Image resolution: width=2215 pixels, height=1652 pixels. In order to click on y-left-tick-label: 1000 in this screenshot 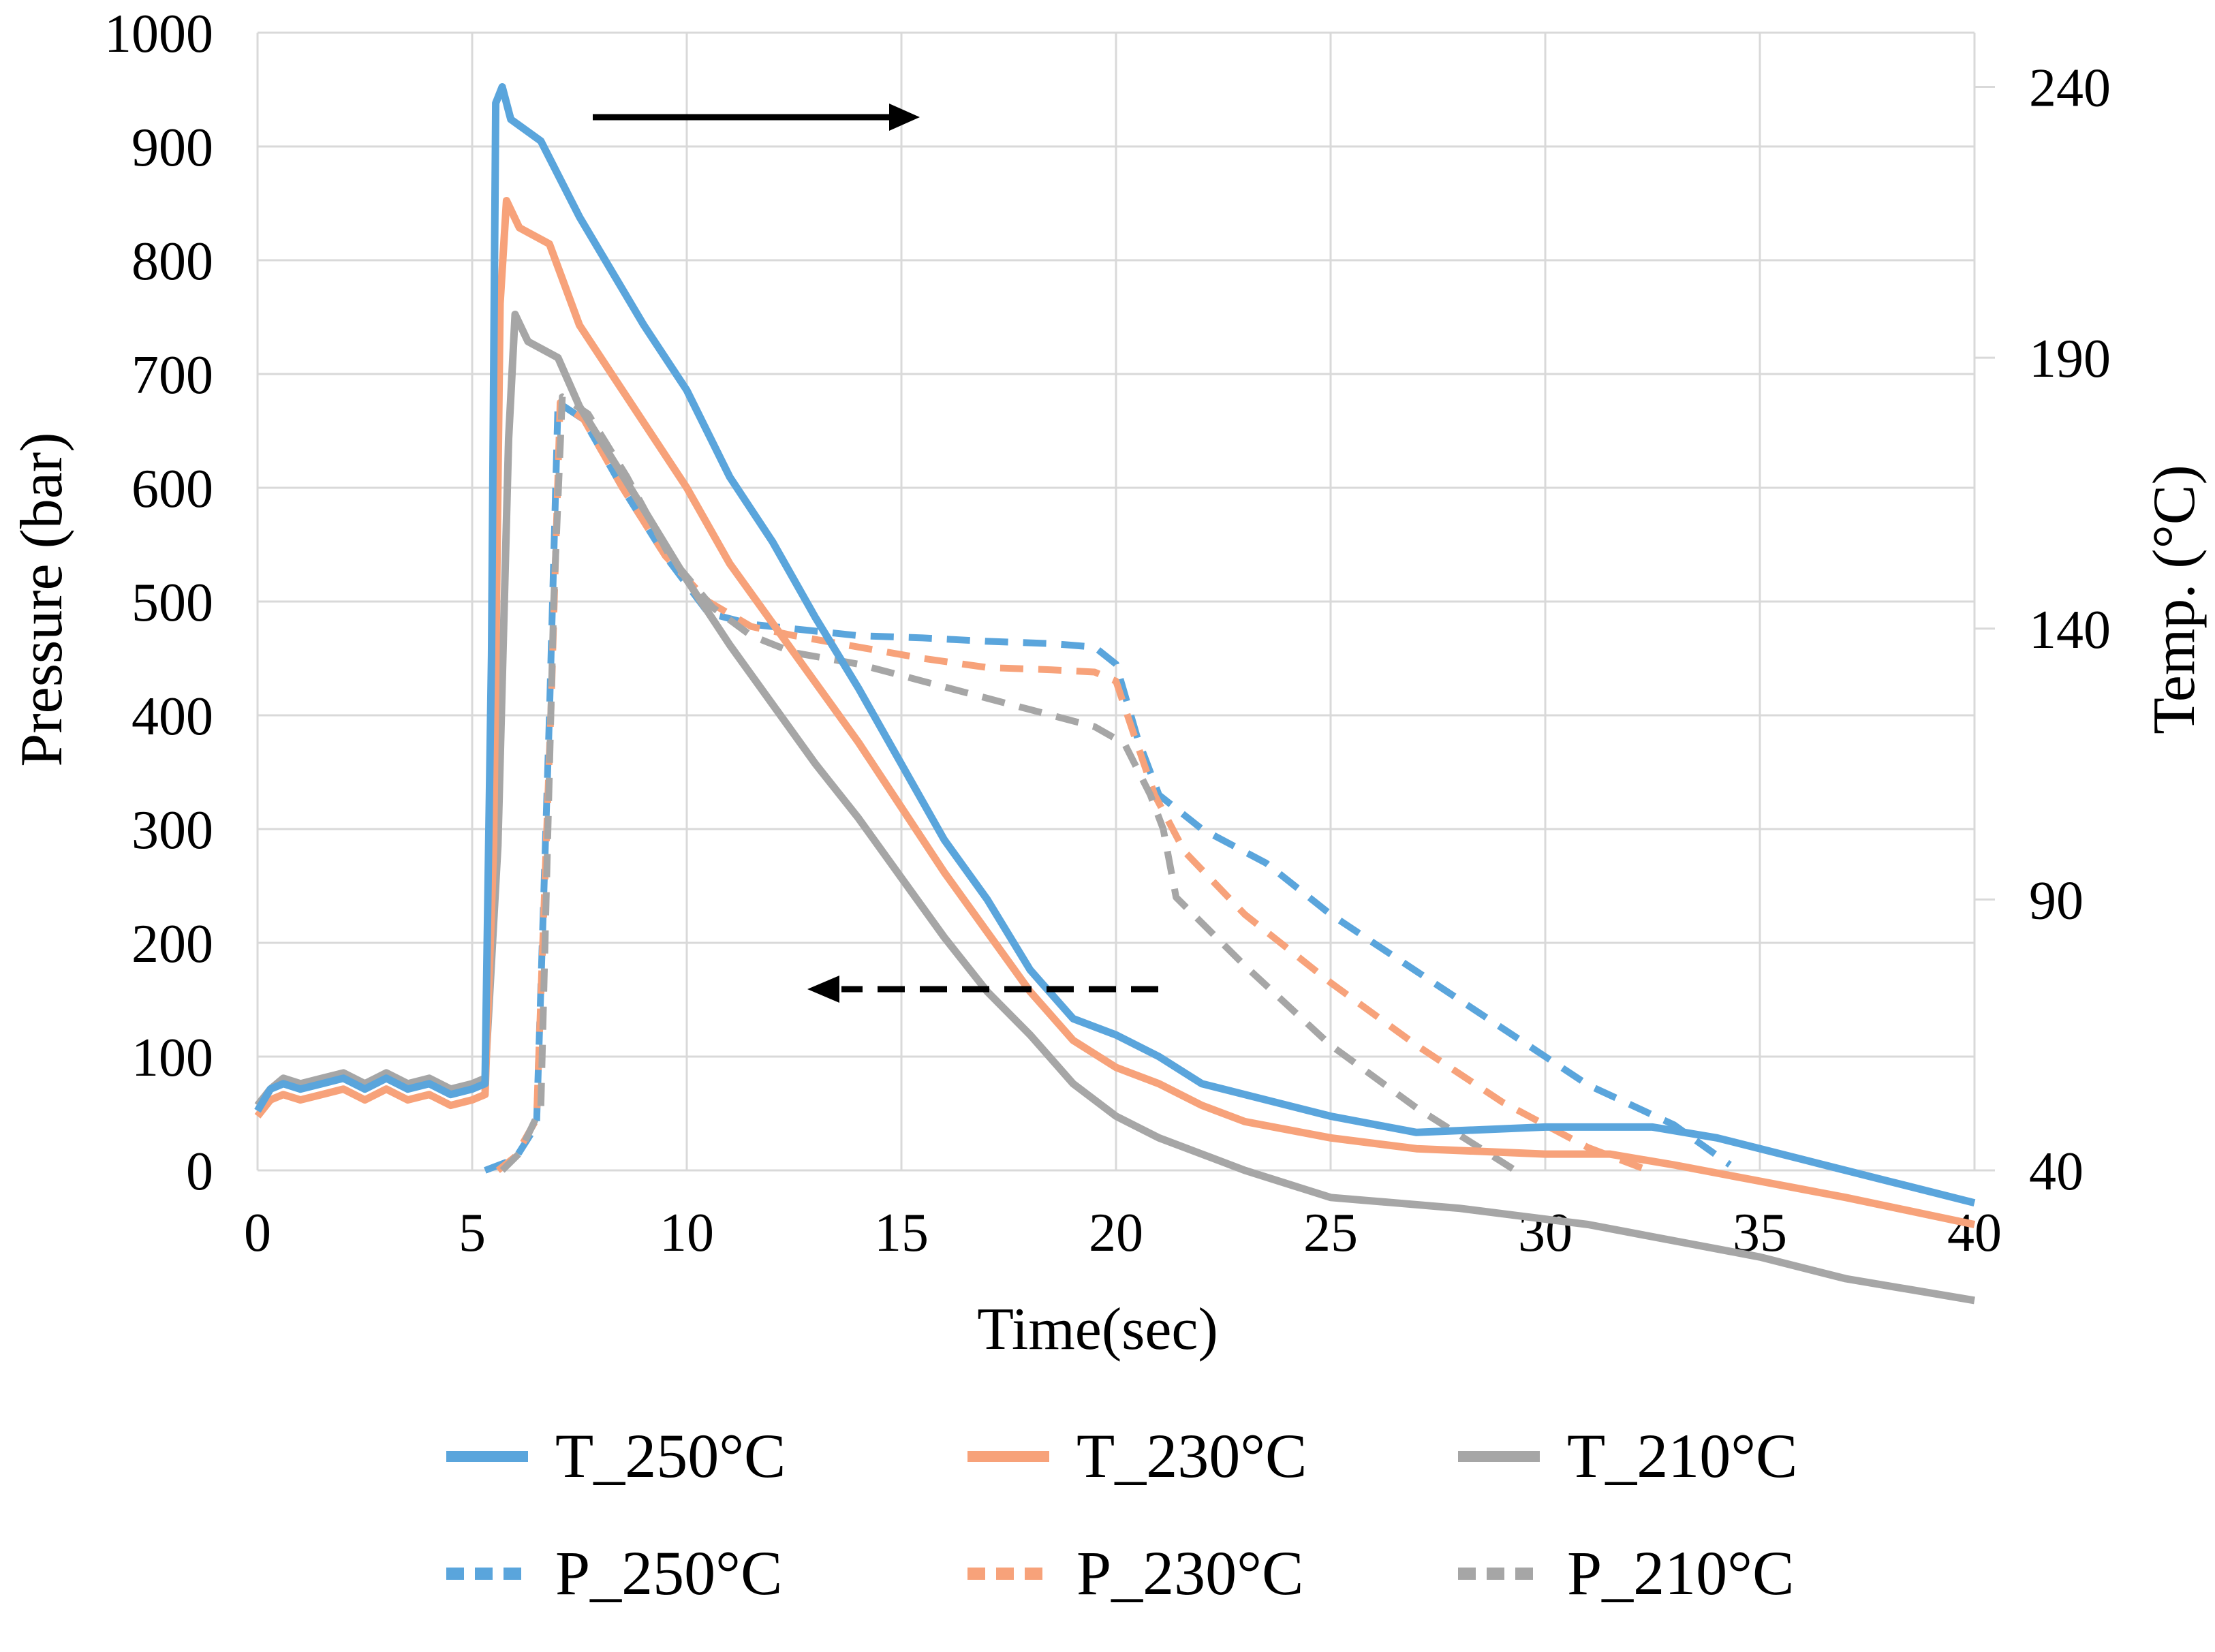, I will do `click(158, 34)`.